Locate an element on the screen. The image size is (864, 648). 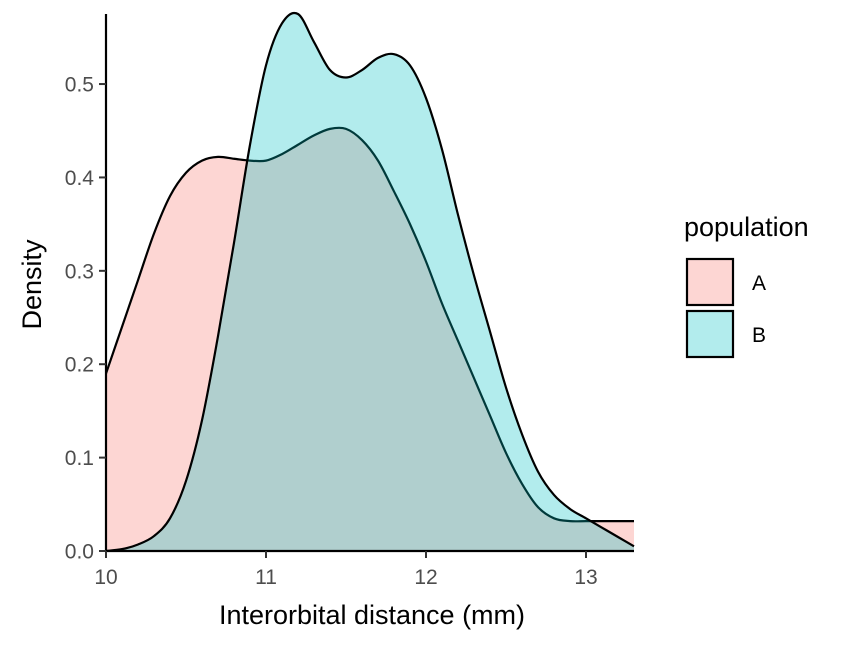
x-tick-label: 12 is located at coordinates (425, 577).